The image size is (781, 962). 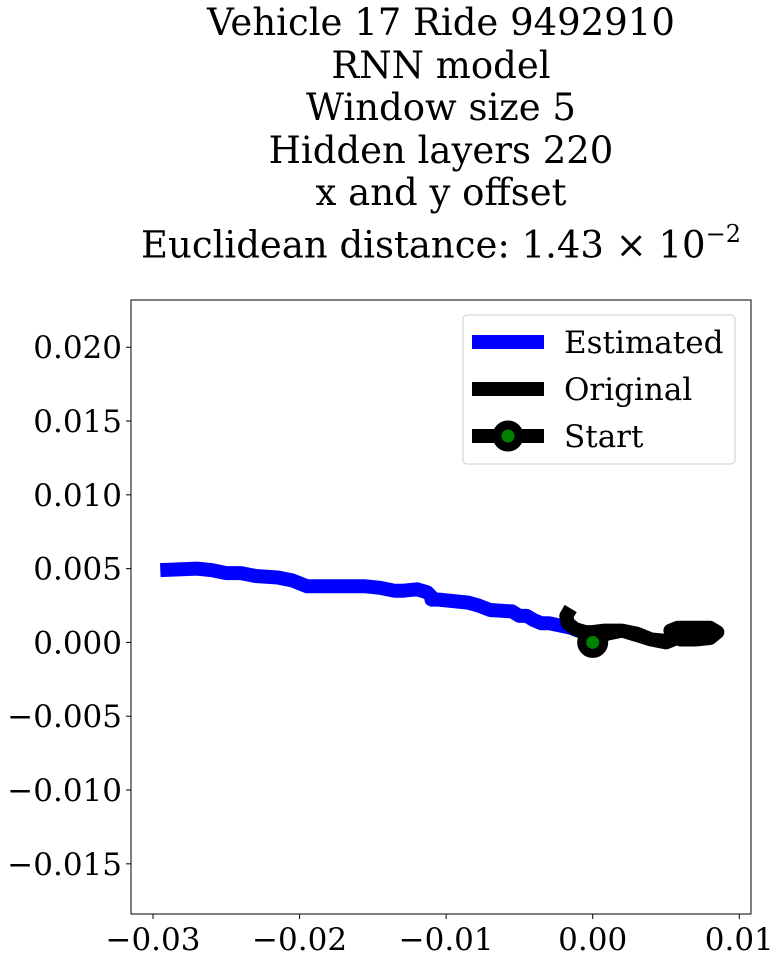 I want to click on y-tick-label: 0.020, so click(x=77, y=348).